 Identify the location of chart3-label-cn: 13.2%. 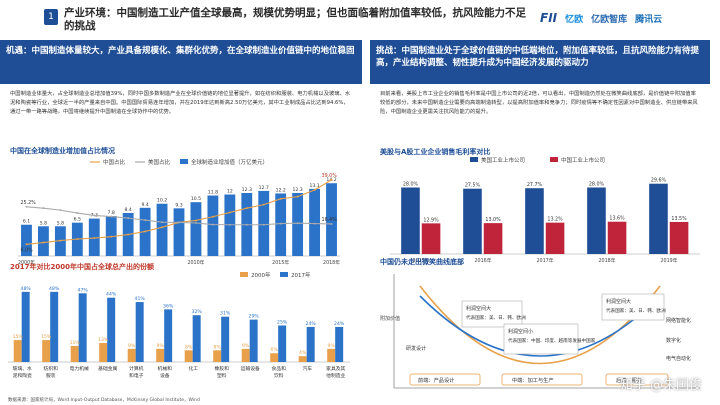
(555, 220).